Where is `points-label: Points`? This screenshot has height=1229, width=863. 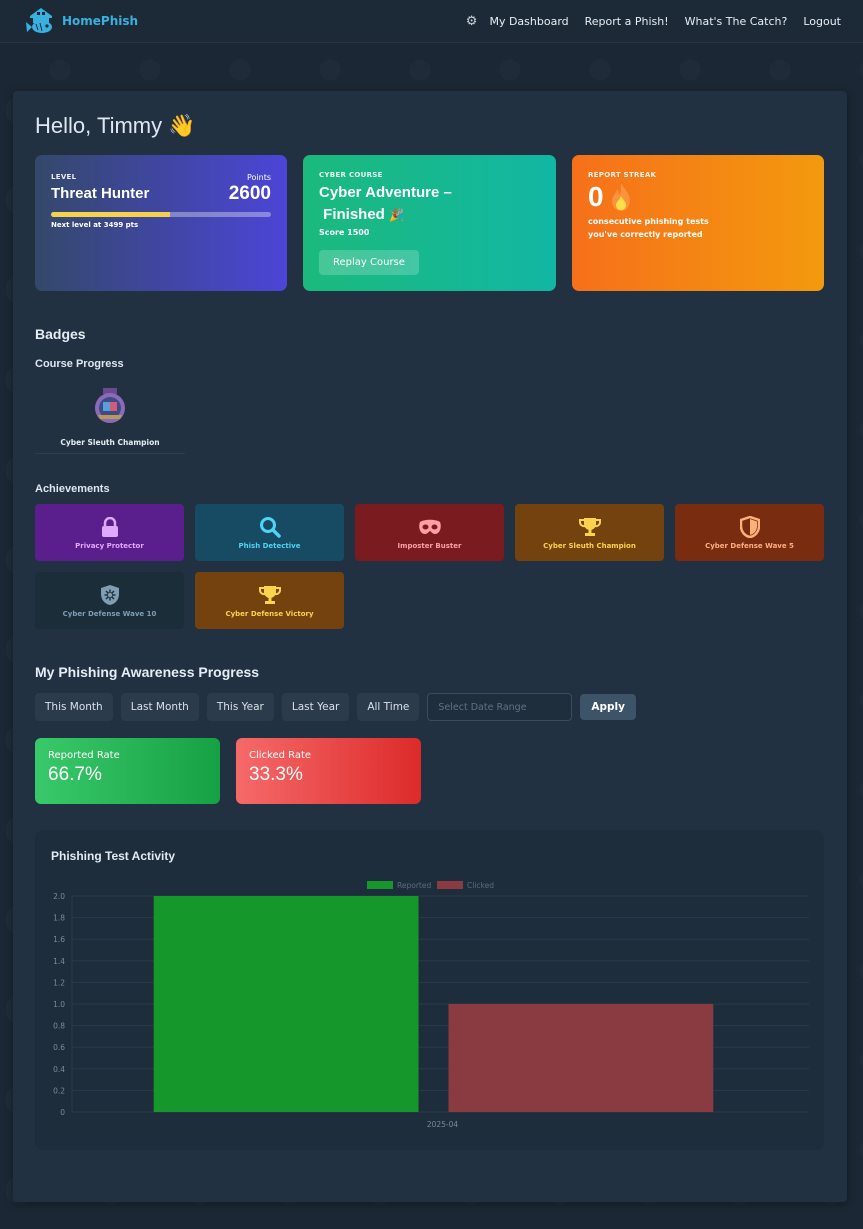 points-label: Points is located at coordinates (258, 177).